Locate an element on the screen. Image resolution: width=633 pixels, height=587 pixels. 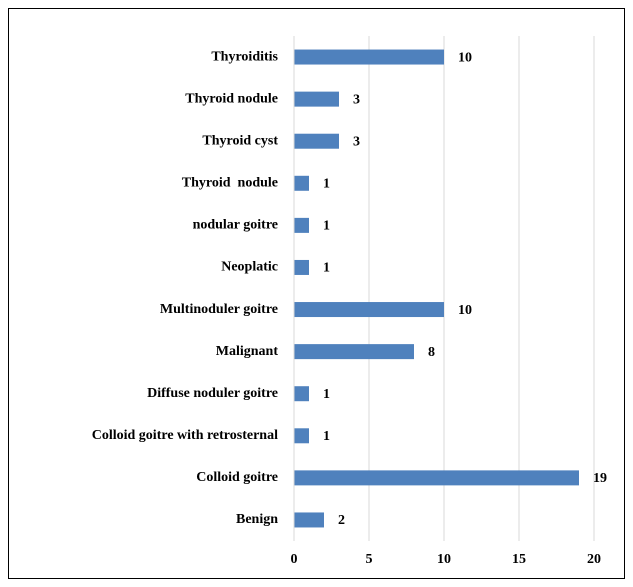
y-tick-label: Thyroiditis is located at coordinates (244, 56).